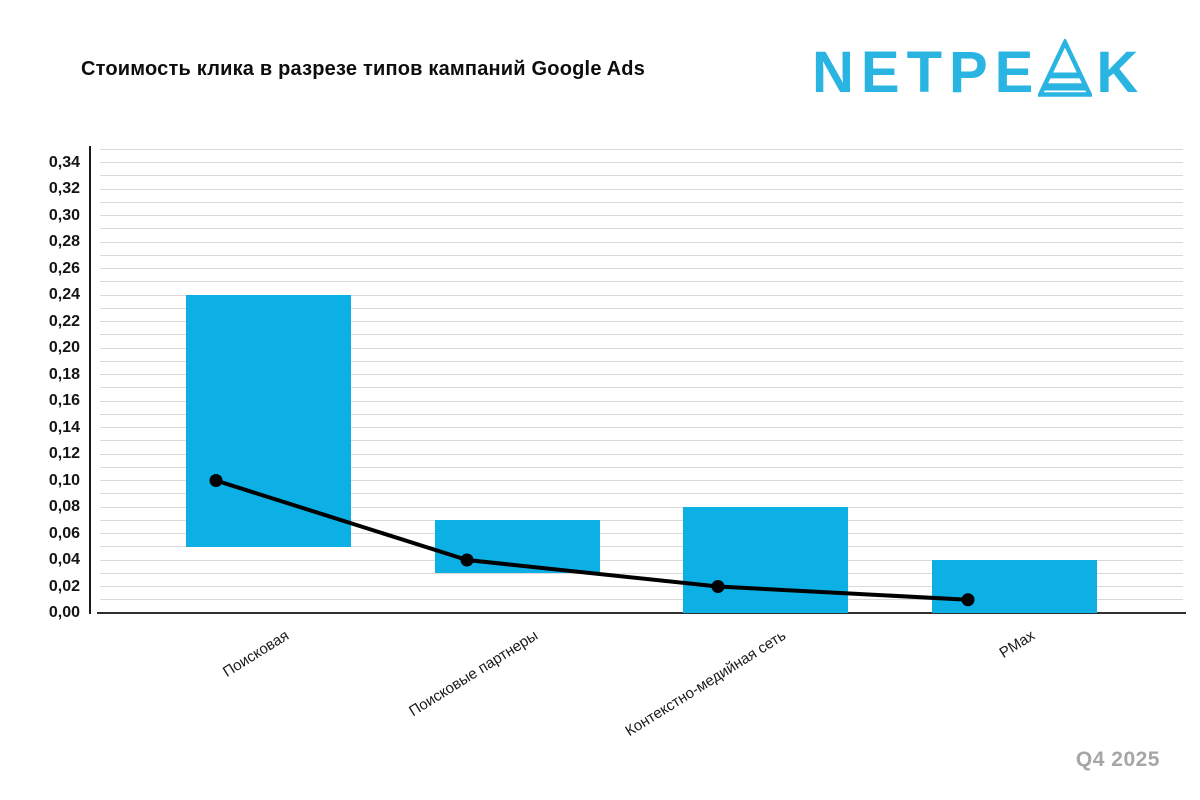  Describe the element at coordinates (255, 654) in the screenshot. I see `x-axis-category-label-1: Поисковая` at that location.